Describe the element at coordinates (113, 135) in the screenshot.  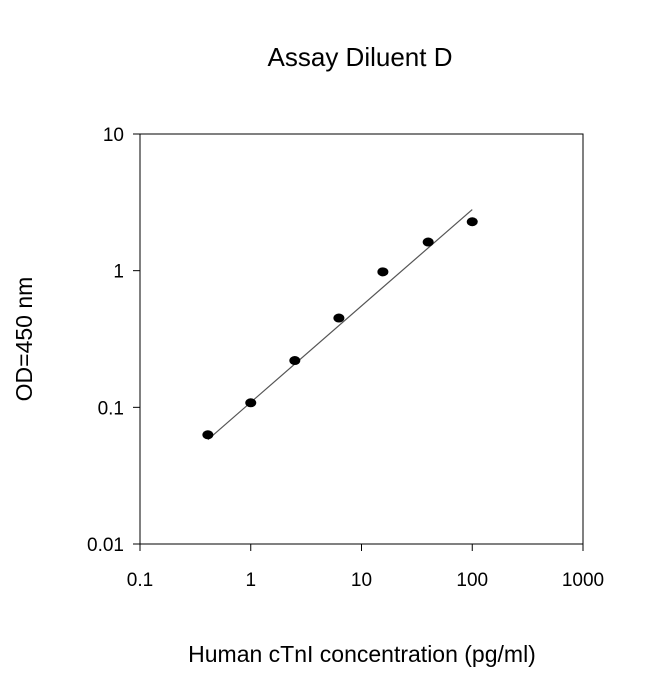
I see `y-tick-label: 10` at that location.